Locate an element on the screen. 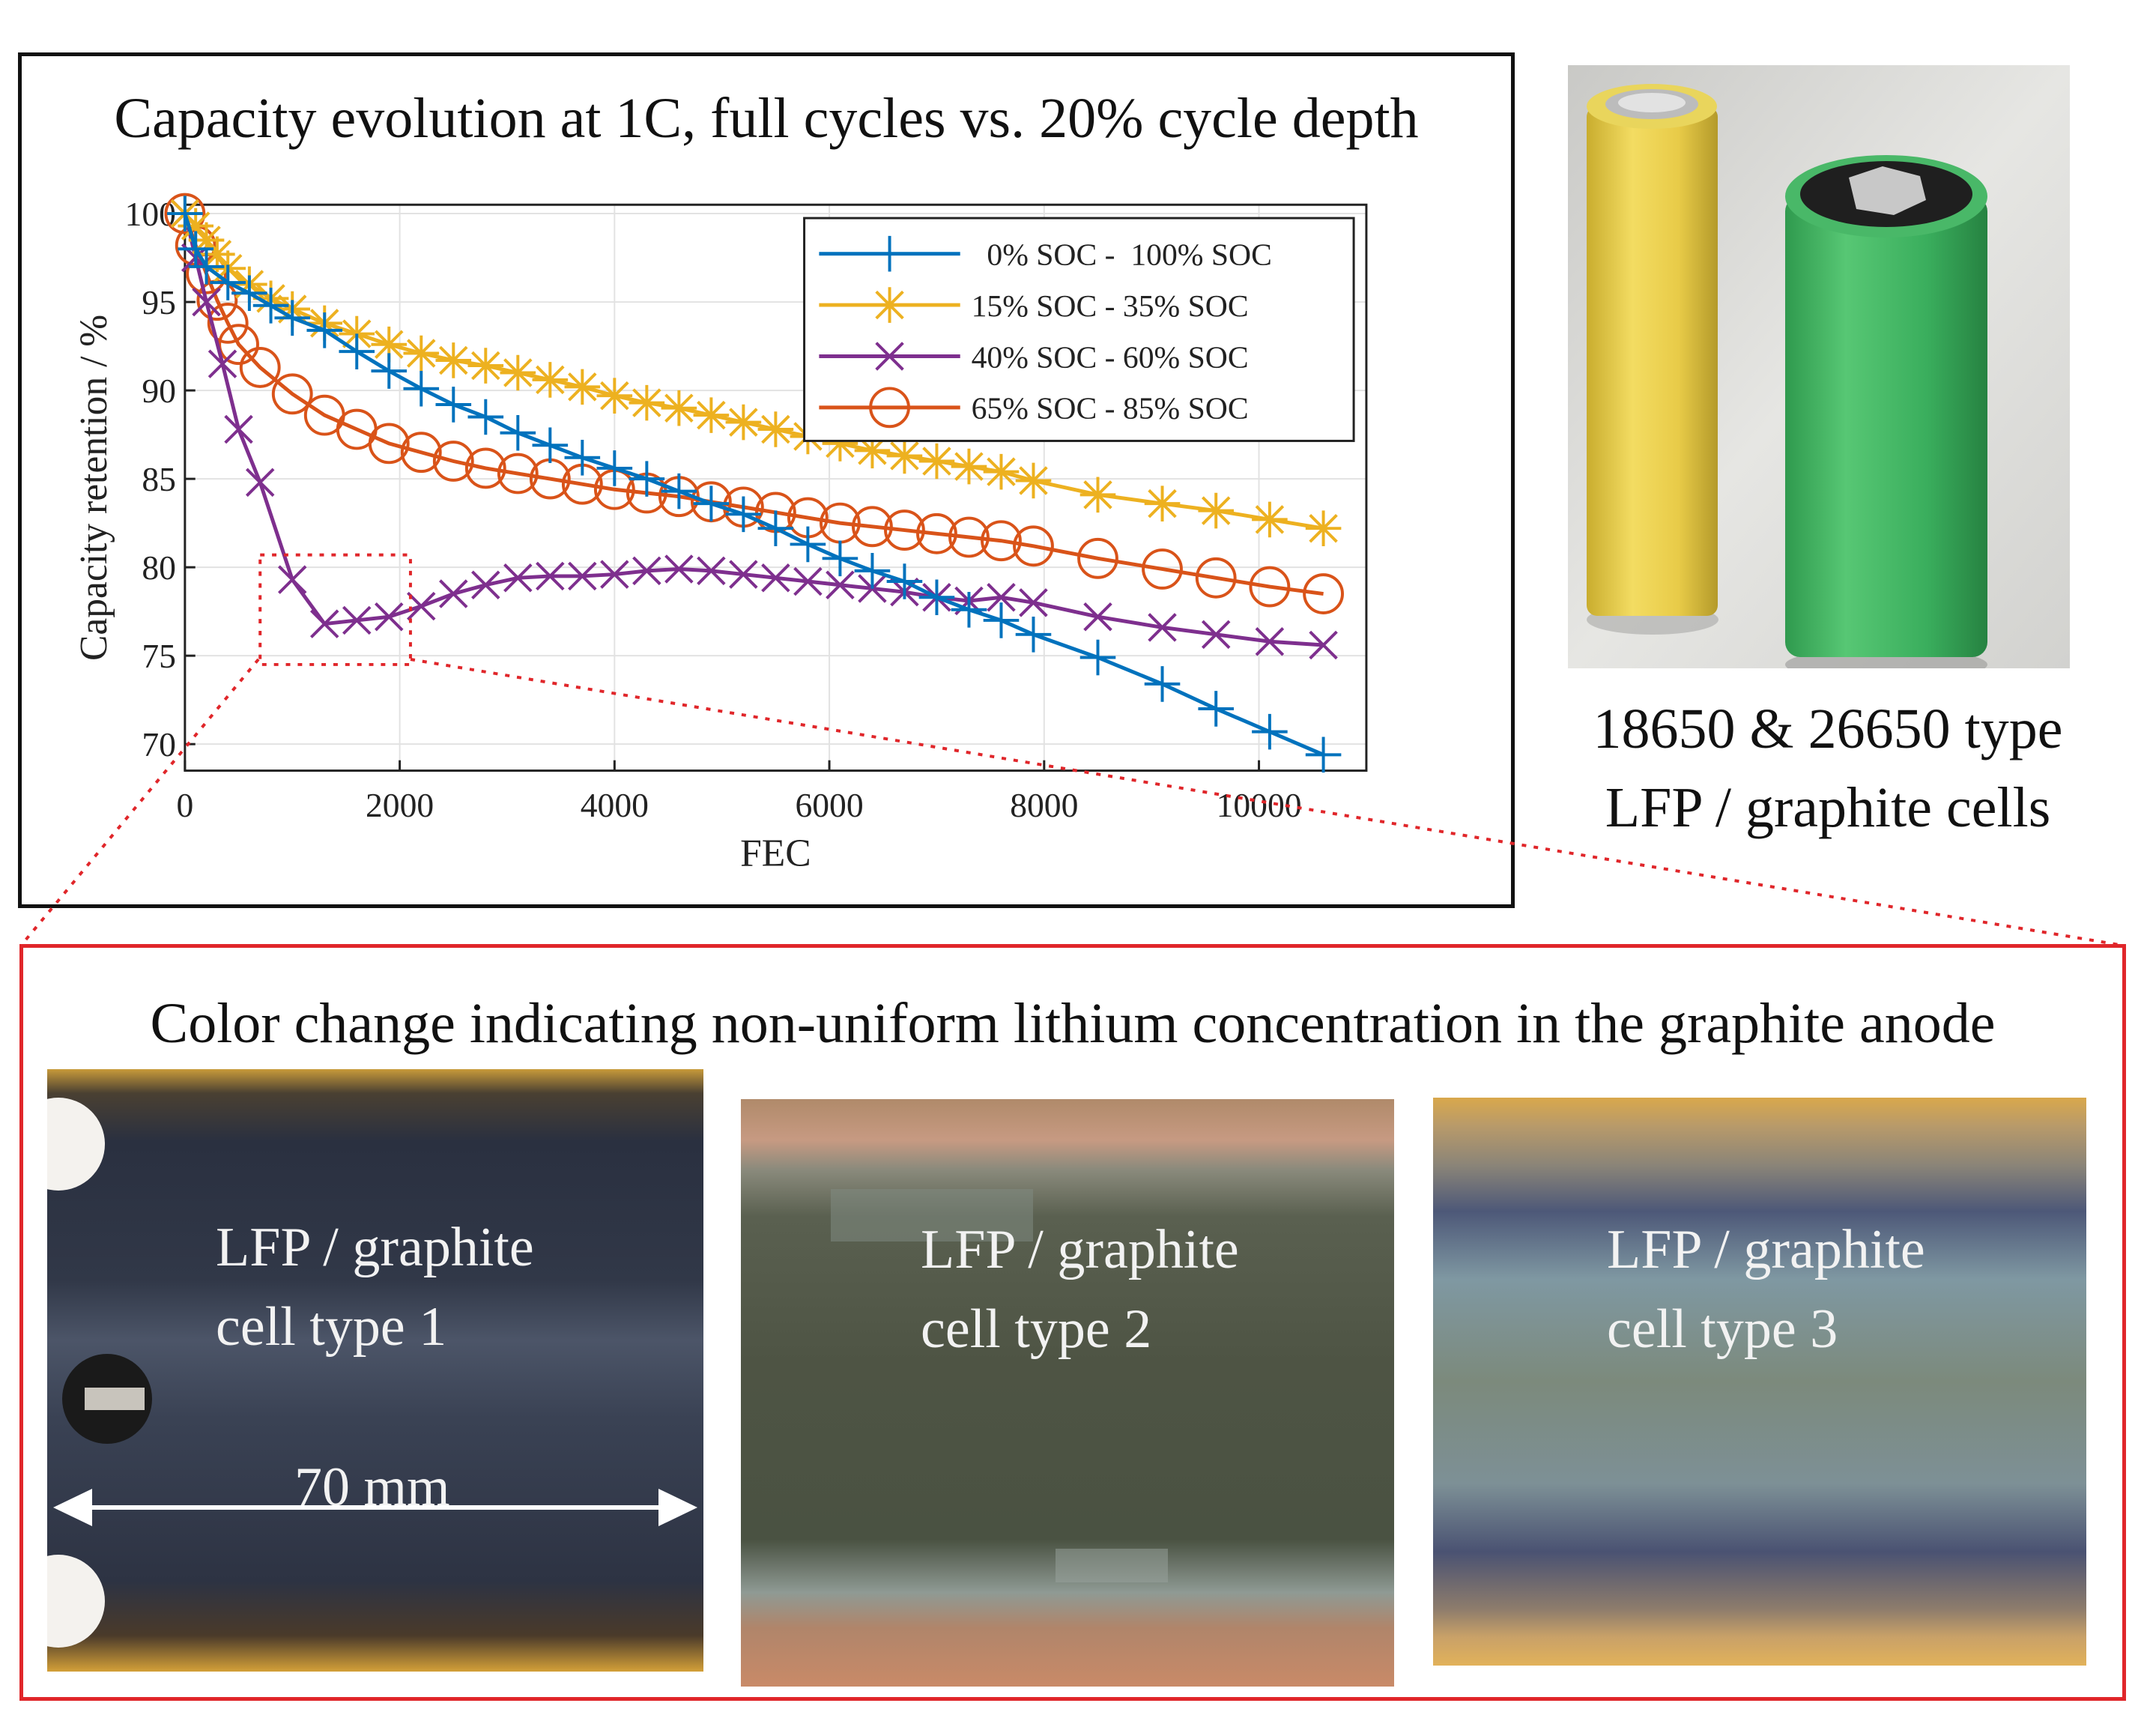 The image size is (2141, 1736). zoom-highlight-box is located at coordinates (335, 609).